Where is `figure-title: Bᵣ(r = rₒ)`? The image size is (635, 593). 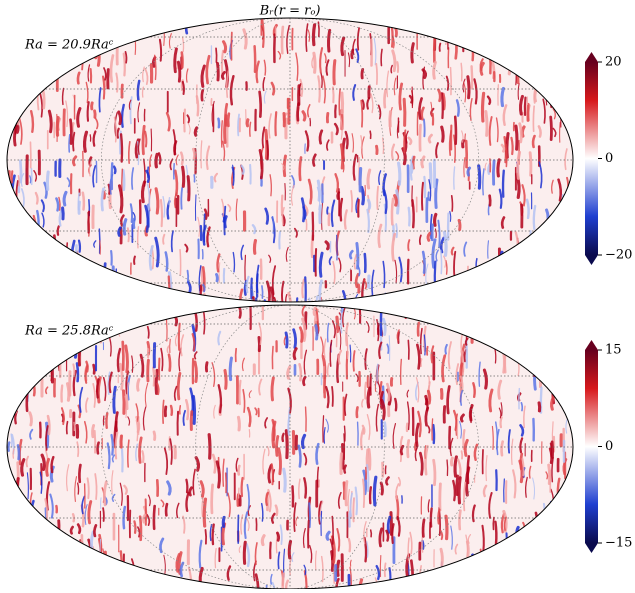
figure-title: Bᵣ(r = rₒ) is located at coordinates (290, 11).